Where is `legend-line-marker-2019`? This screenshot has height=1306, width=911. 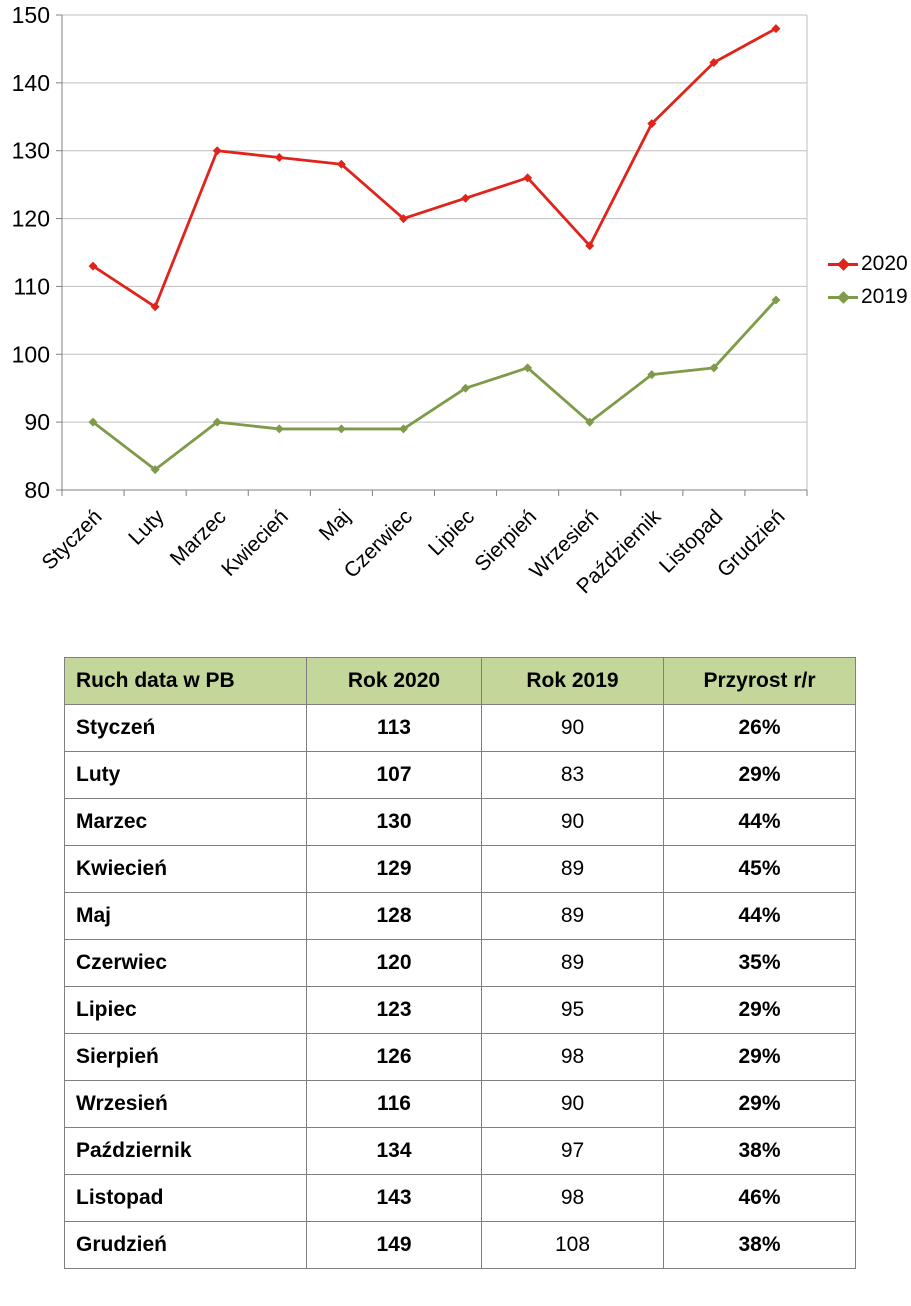 legend-line-marker-2019 is located at coordinates (843, 297).